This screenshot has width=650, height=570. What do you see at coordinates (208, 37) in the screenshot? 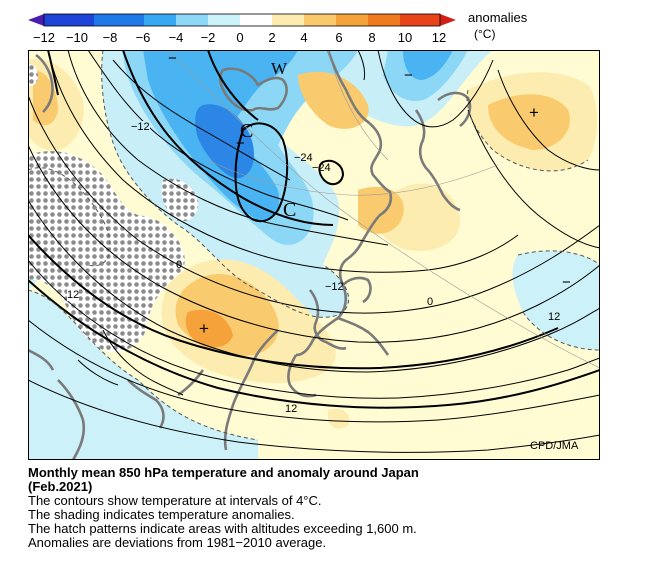
I see `colorbar-tick: −2` at bounding box center [208, 37].